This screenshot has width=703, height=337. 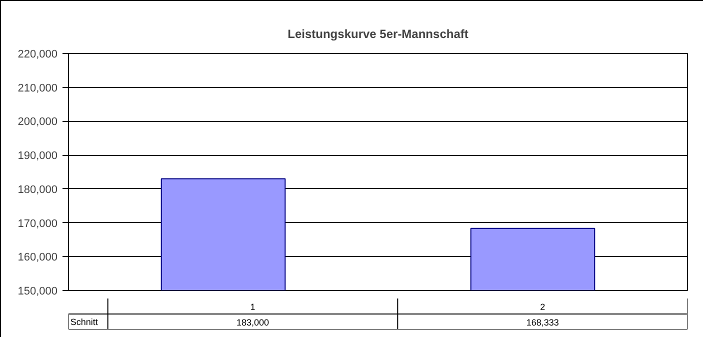 What do you see at coordinates (253, 307) in the screenshot?
I see `x-tick-label: 1` at bounding box center [253, 307].